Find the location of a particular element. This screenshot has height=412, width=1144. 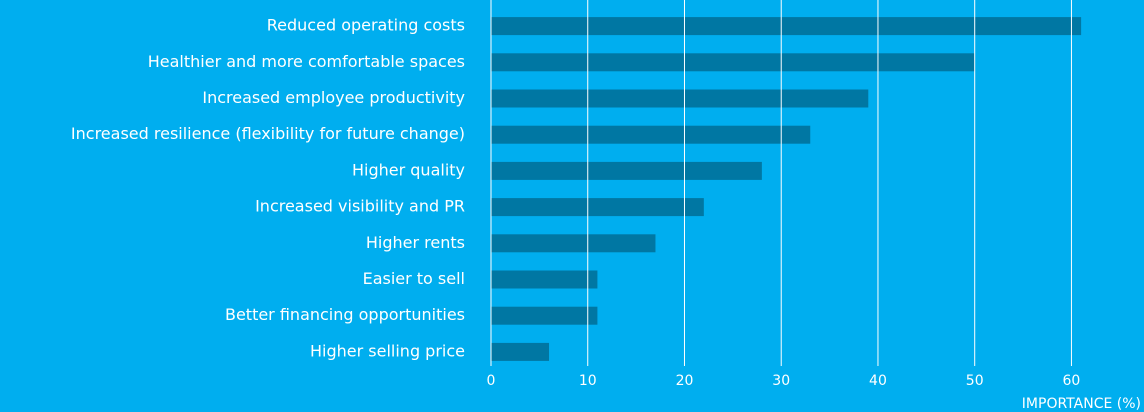

y-tick-label: Higher quality is located at coordinates (408, 169).